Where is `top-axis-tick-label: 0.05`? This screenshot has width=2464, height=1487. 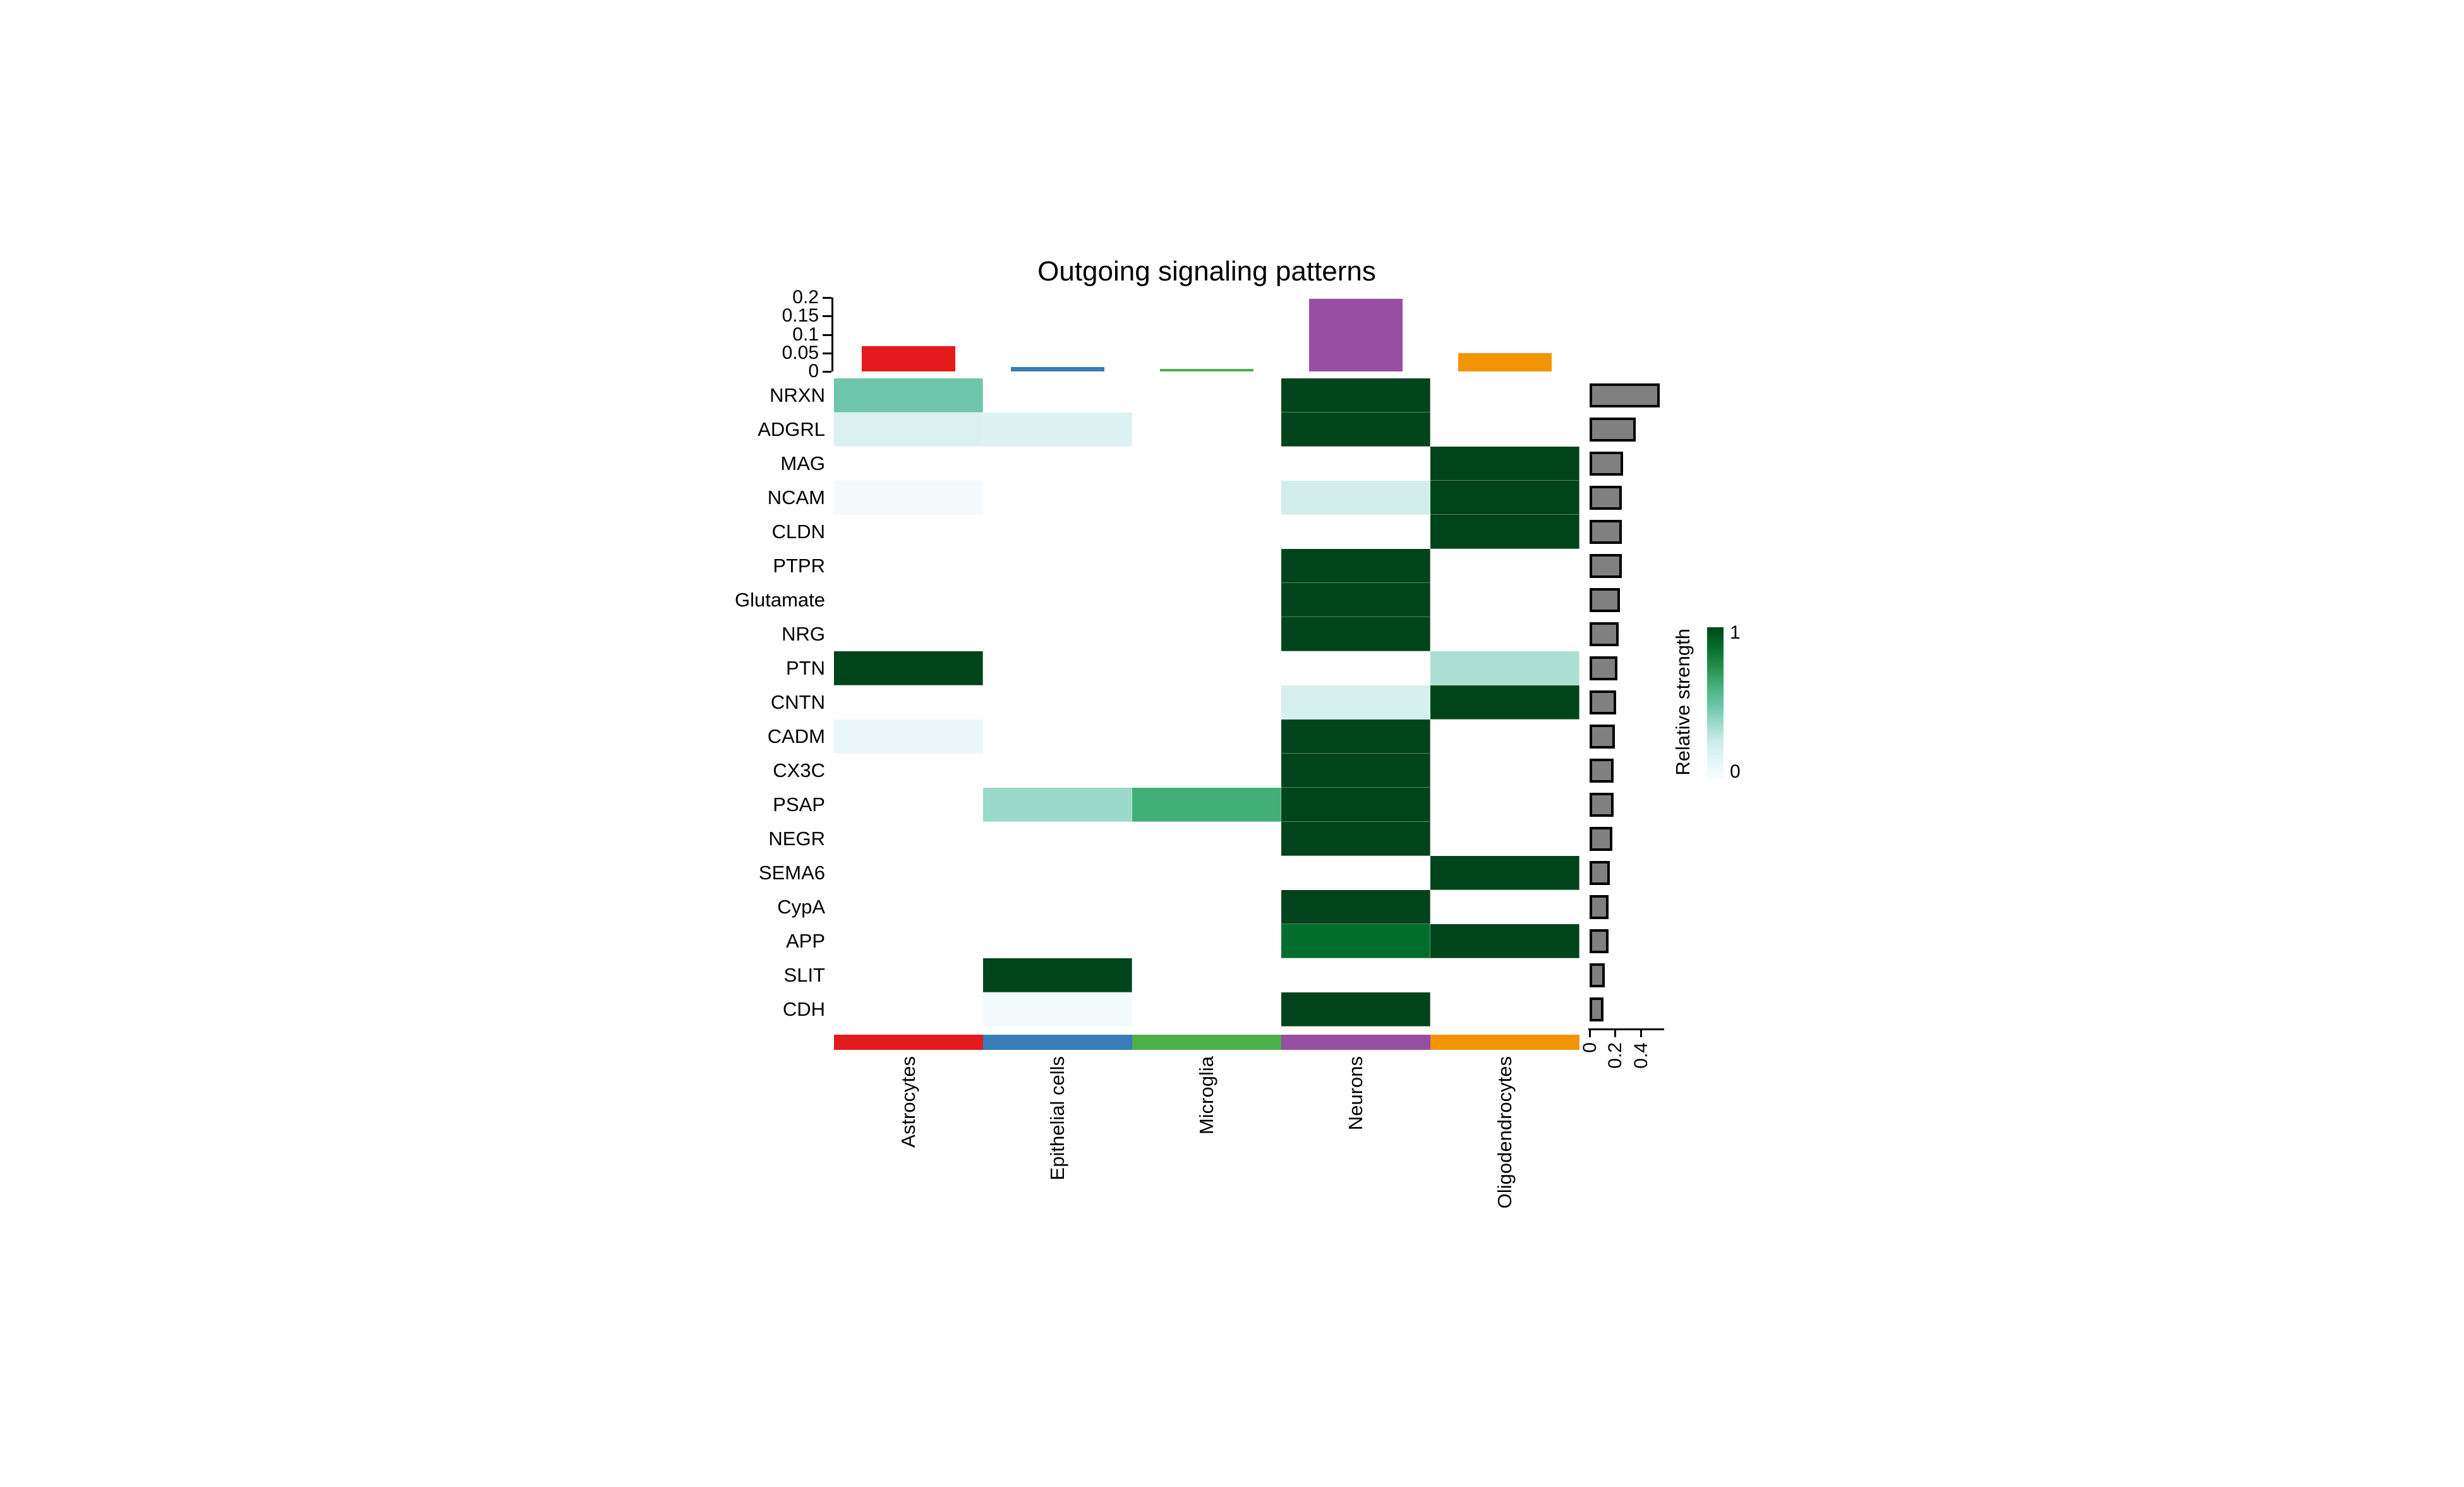 top-axis-tick-label: 0.05 is located at coordinates (800, 352).